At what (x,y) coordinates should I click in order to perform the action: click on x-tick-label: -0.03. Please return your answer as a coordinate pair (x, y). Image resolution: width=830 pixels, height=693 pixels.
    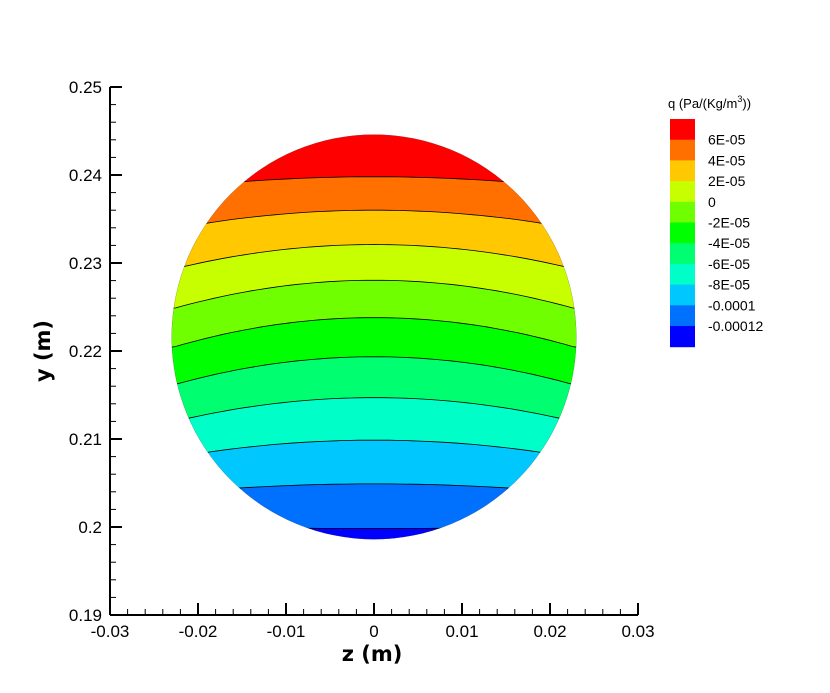
    Looking at the image, I should click on (110, 631).